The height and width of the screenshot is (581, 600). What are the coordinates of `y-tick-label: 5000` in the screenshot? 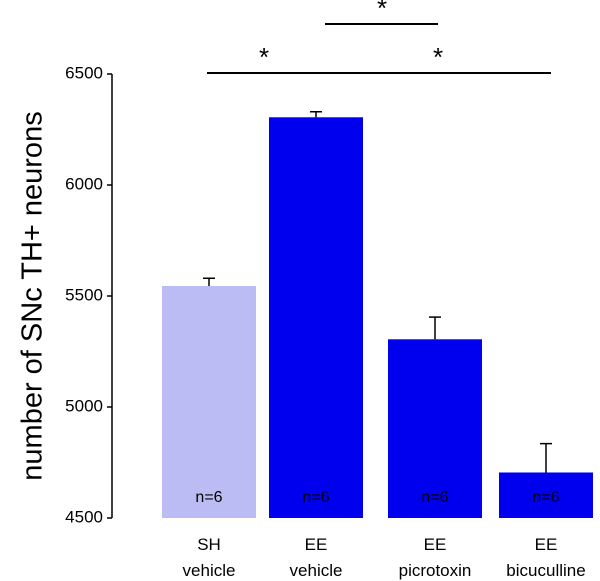 It's located at (84, 405).